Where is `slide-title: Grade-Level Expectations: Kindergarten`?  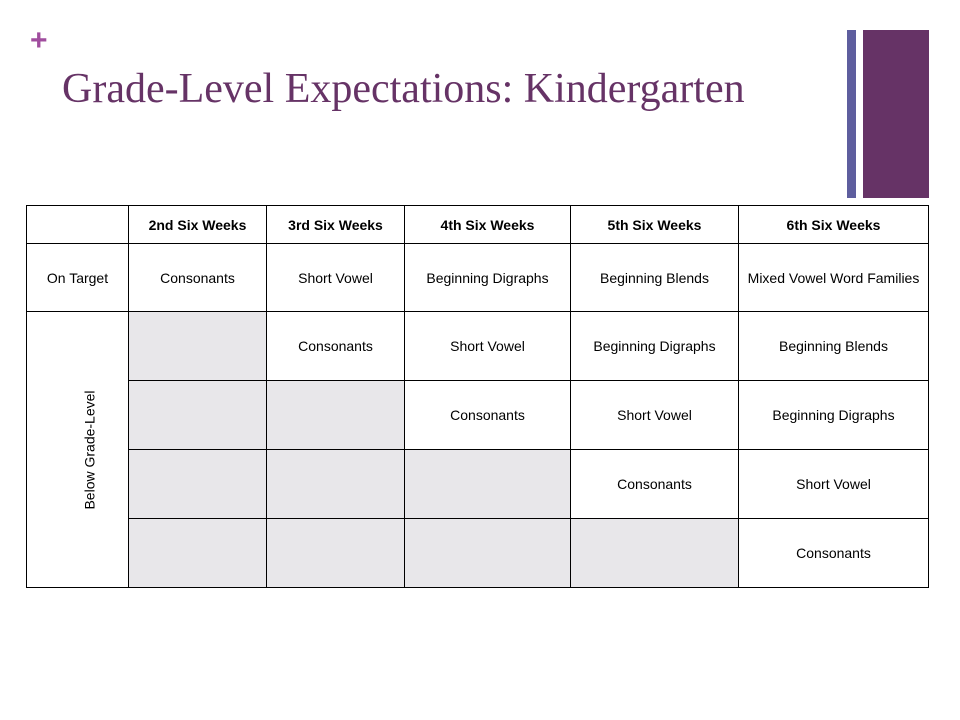
slide-title: Grade-Level Expectations: Kindergarten is located at coordinates (403, 89).